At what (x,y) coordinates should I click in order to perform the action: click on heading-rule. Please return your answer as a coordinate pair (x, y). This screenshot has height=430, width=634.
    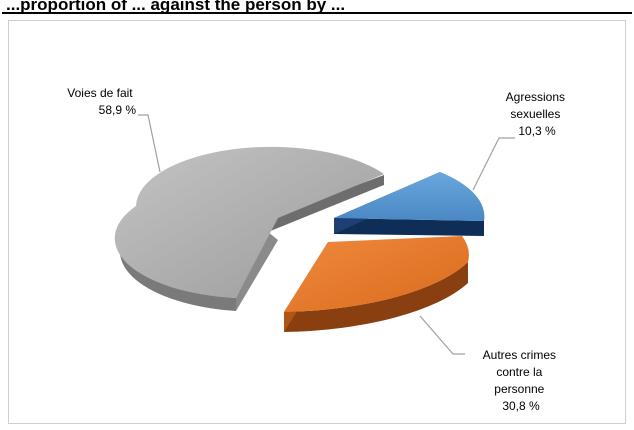
    Looking at the image, I should click on (317, 13).